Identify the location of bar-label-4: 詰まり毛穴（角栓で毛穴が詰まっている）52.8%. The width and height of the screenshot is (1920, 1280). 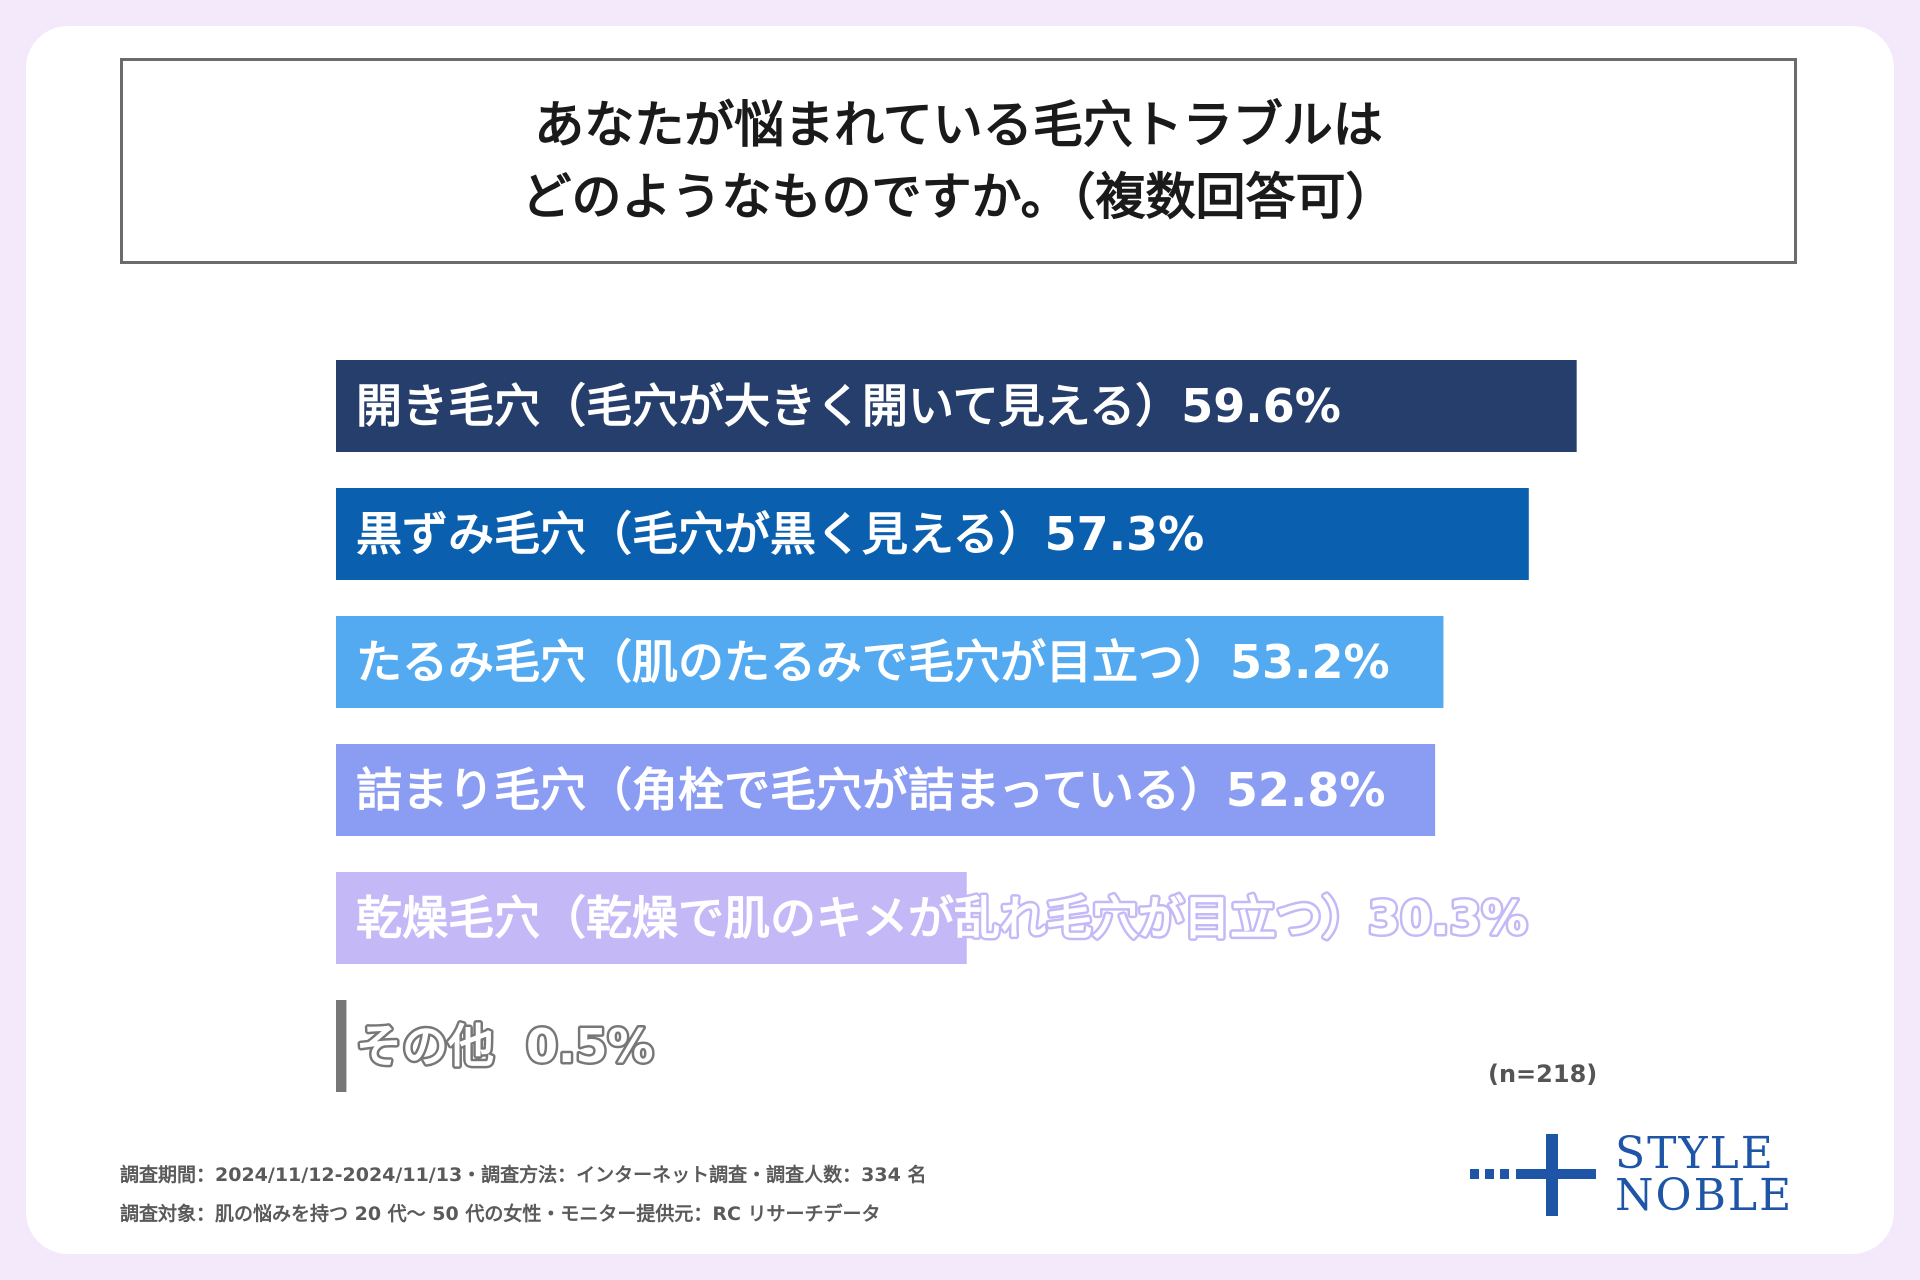
(870, 790).